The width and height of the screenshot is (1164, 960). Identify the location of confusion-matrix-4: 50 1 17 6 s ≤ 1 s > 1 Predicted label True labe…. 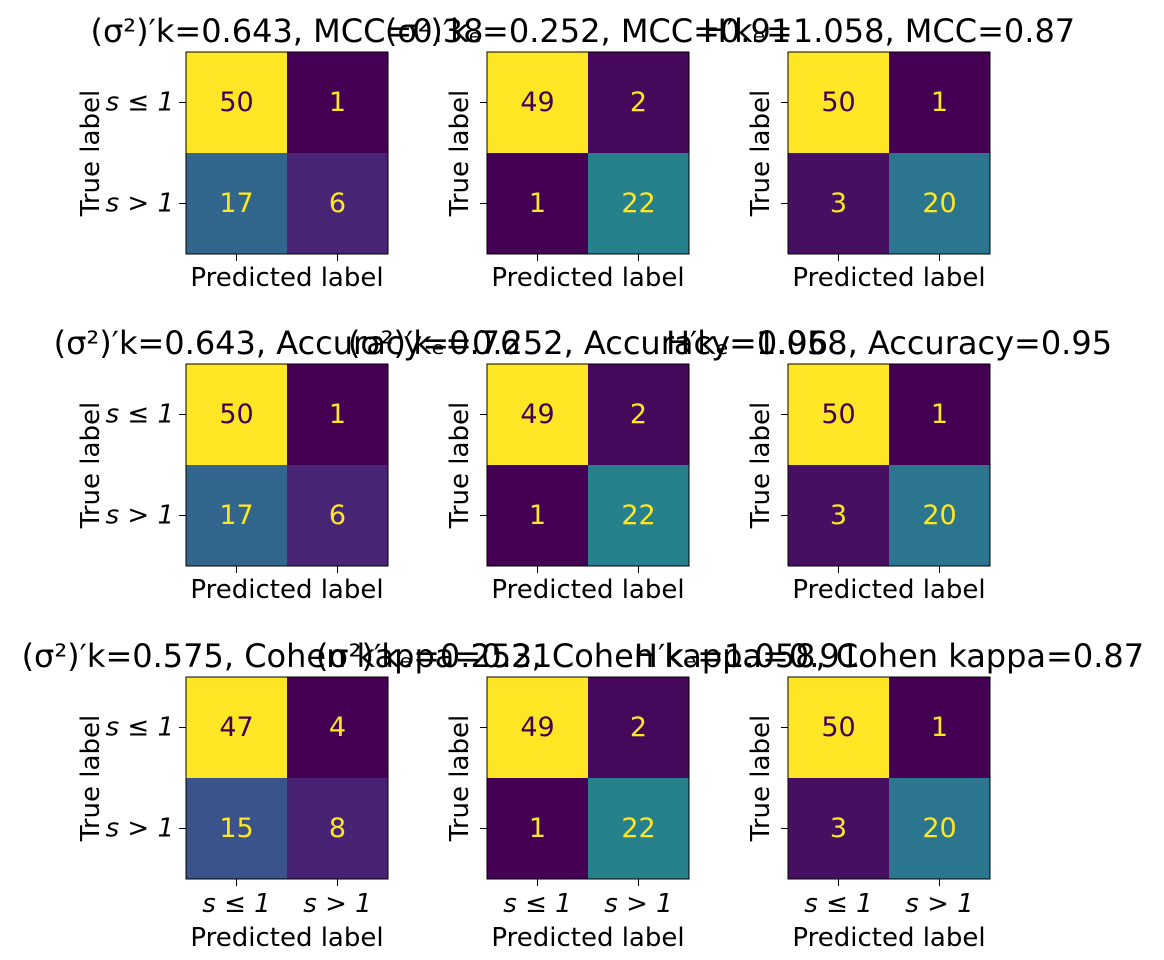
(287, 464).